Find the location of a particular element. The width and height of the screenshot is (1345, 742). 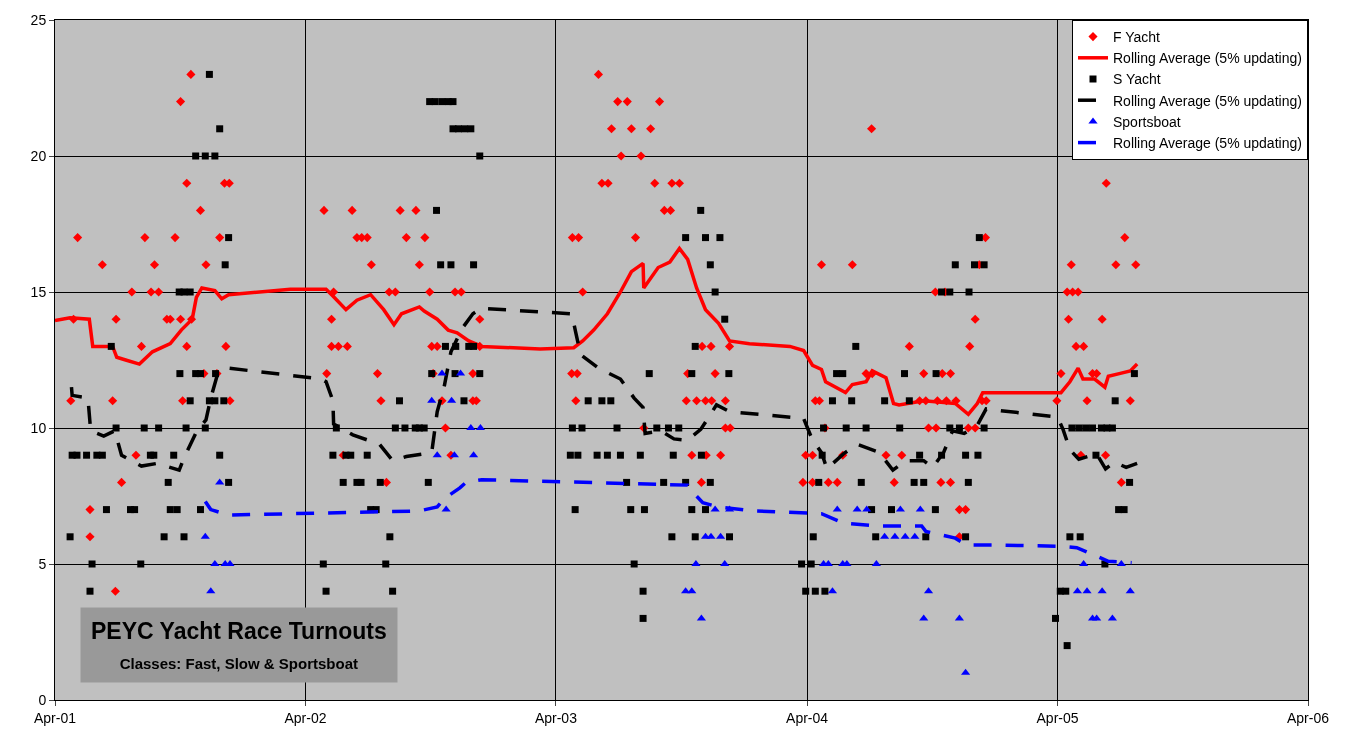

legend-label: F Yacht is located at coordinates (1137, 37).